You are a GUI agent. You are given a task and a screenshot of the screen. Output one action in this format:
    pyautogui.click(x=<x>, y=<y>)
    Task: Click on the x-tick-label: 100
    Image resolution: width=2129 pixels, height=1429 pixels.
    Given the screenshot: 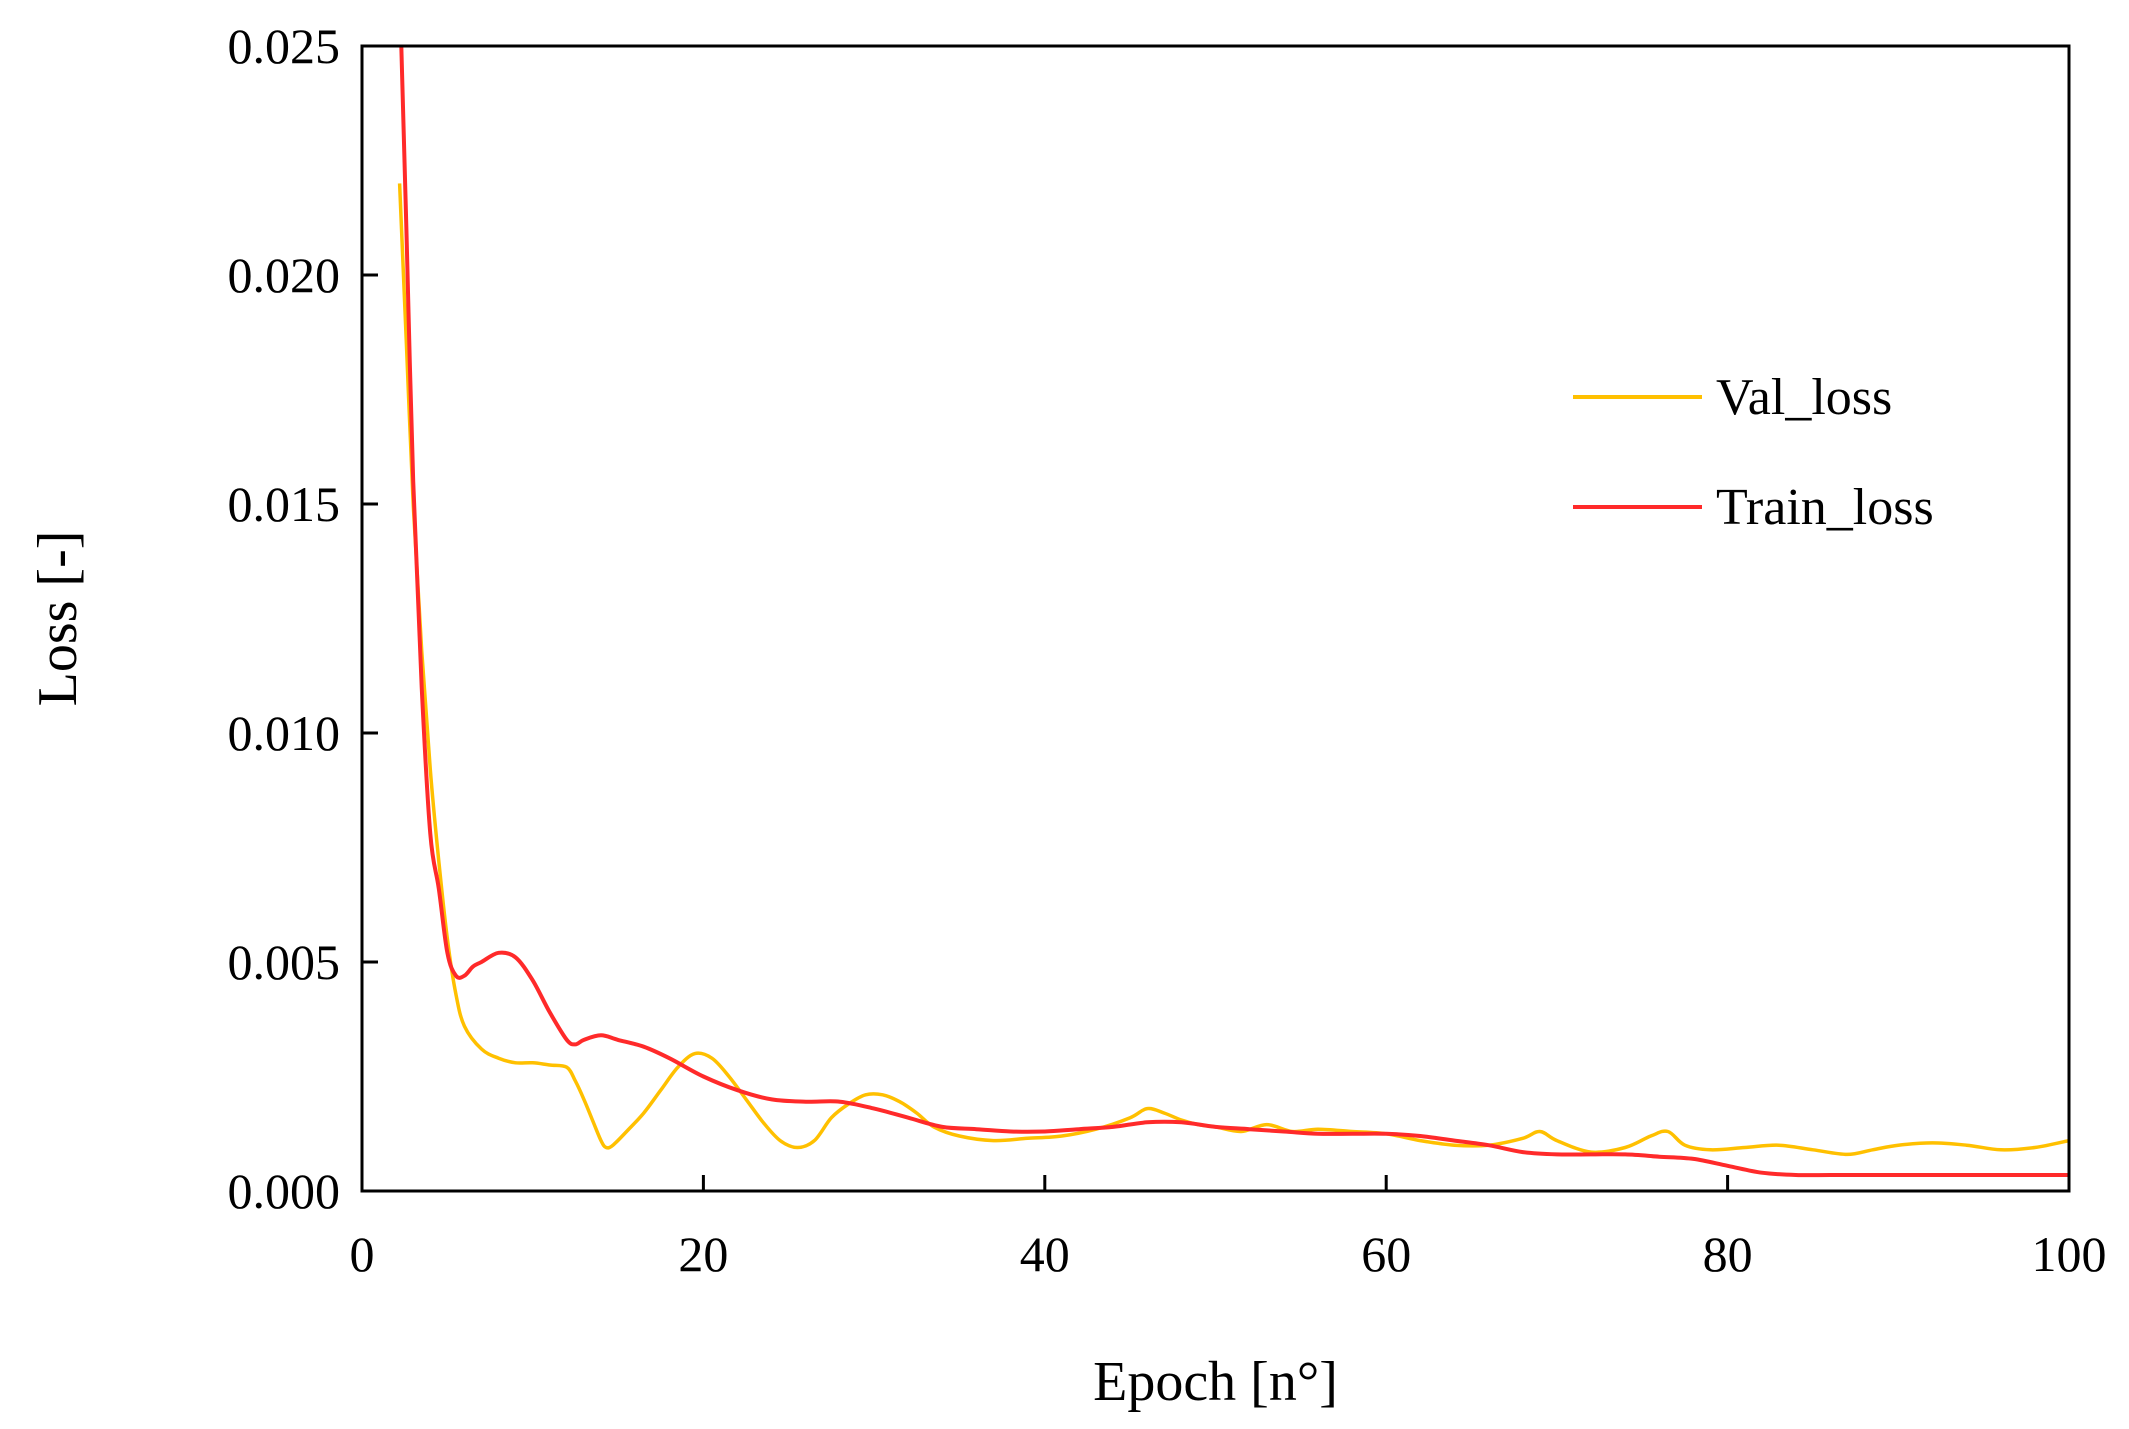 What is the action you would take?
    pyautogui.click(x=2069, y=1254)
    